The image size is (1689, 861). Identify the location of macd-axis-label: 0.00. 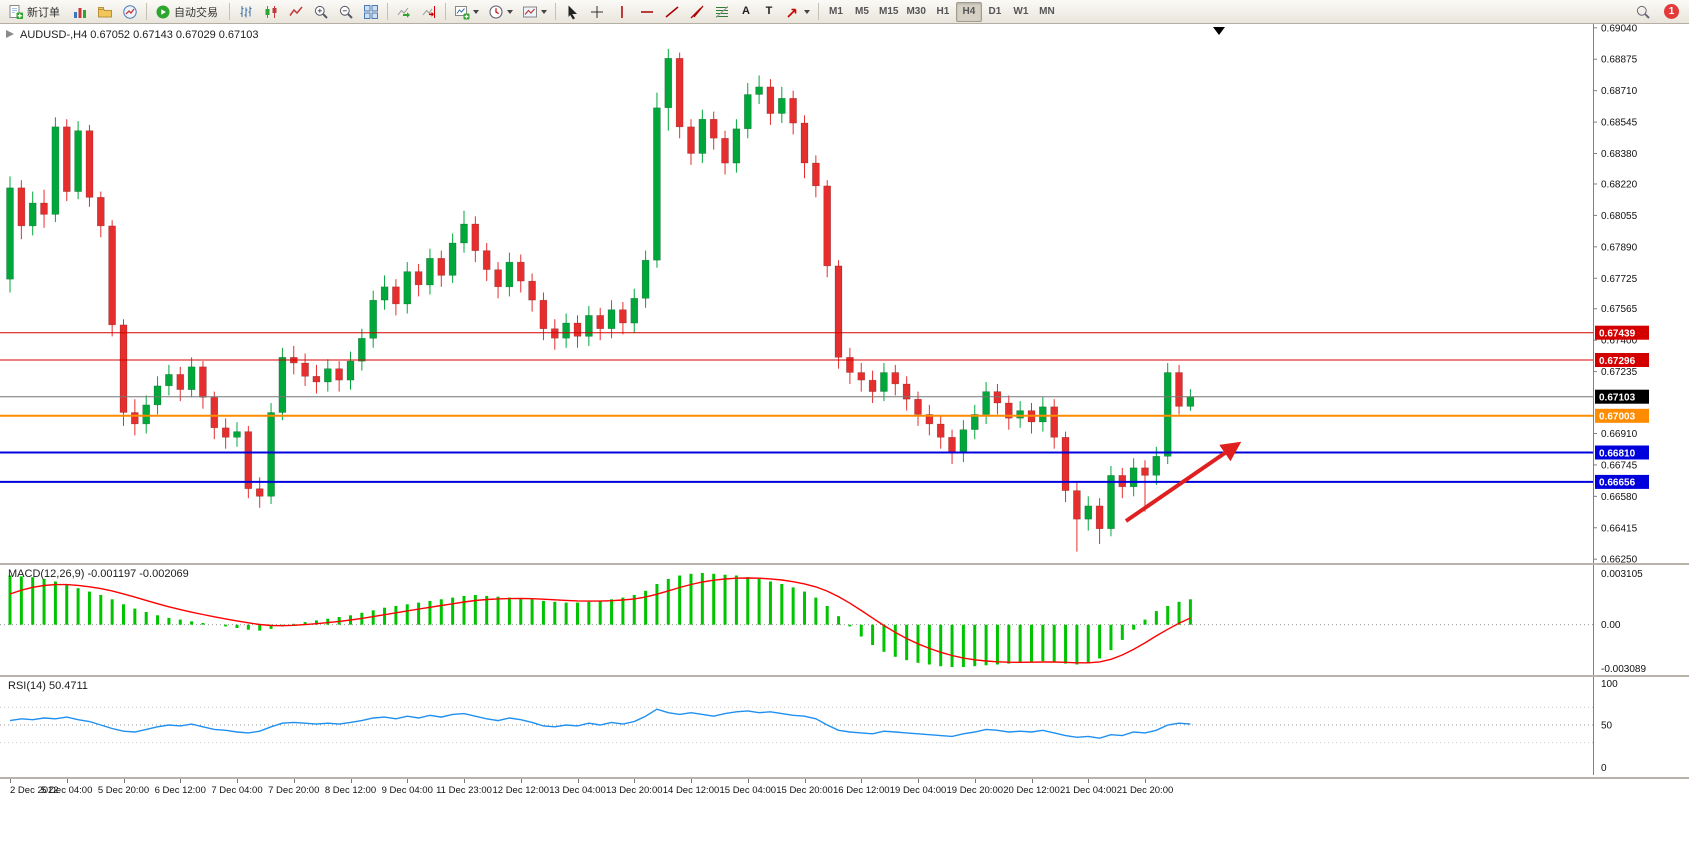
(1611, 625).